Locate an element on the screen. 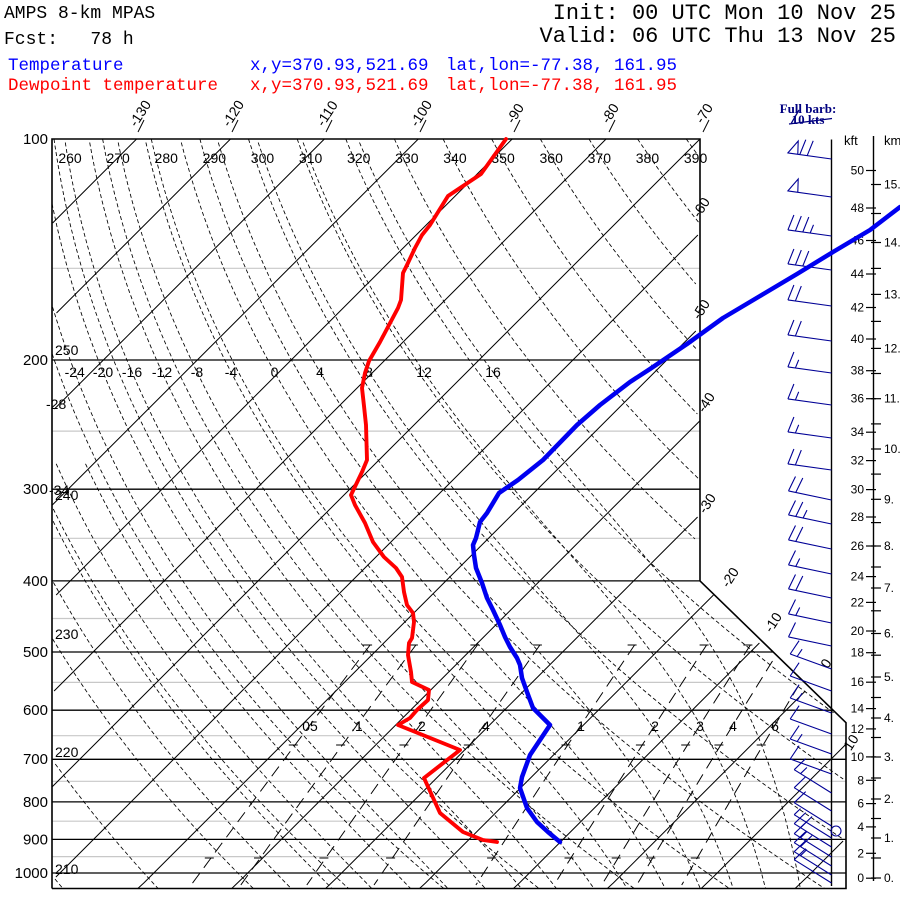 Image resolution: width=900 pixels, height=900 pixels. svg-text: 48 is located at coordinates (858, 208).